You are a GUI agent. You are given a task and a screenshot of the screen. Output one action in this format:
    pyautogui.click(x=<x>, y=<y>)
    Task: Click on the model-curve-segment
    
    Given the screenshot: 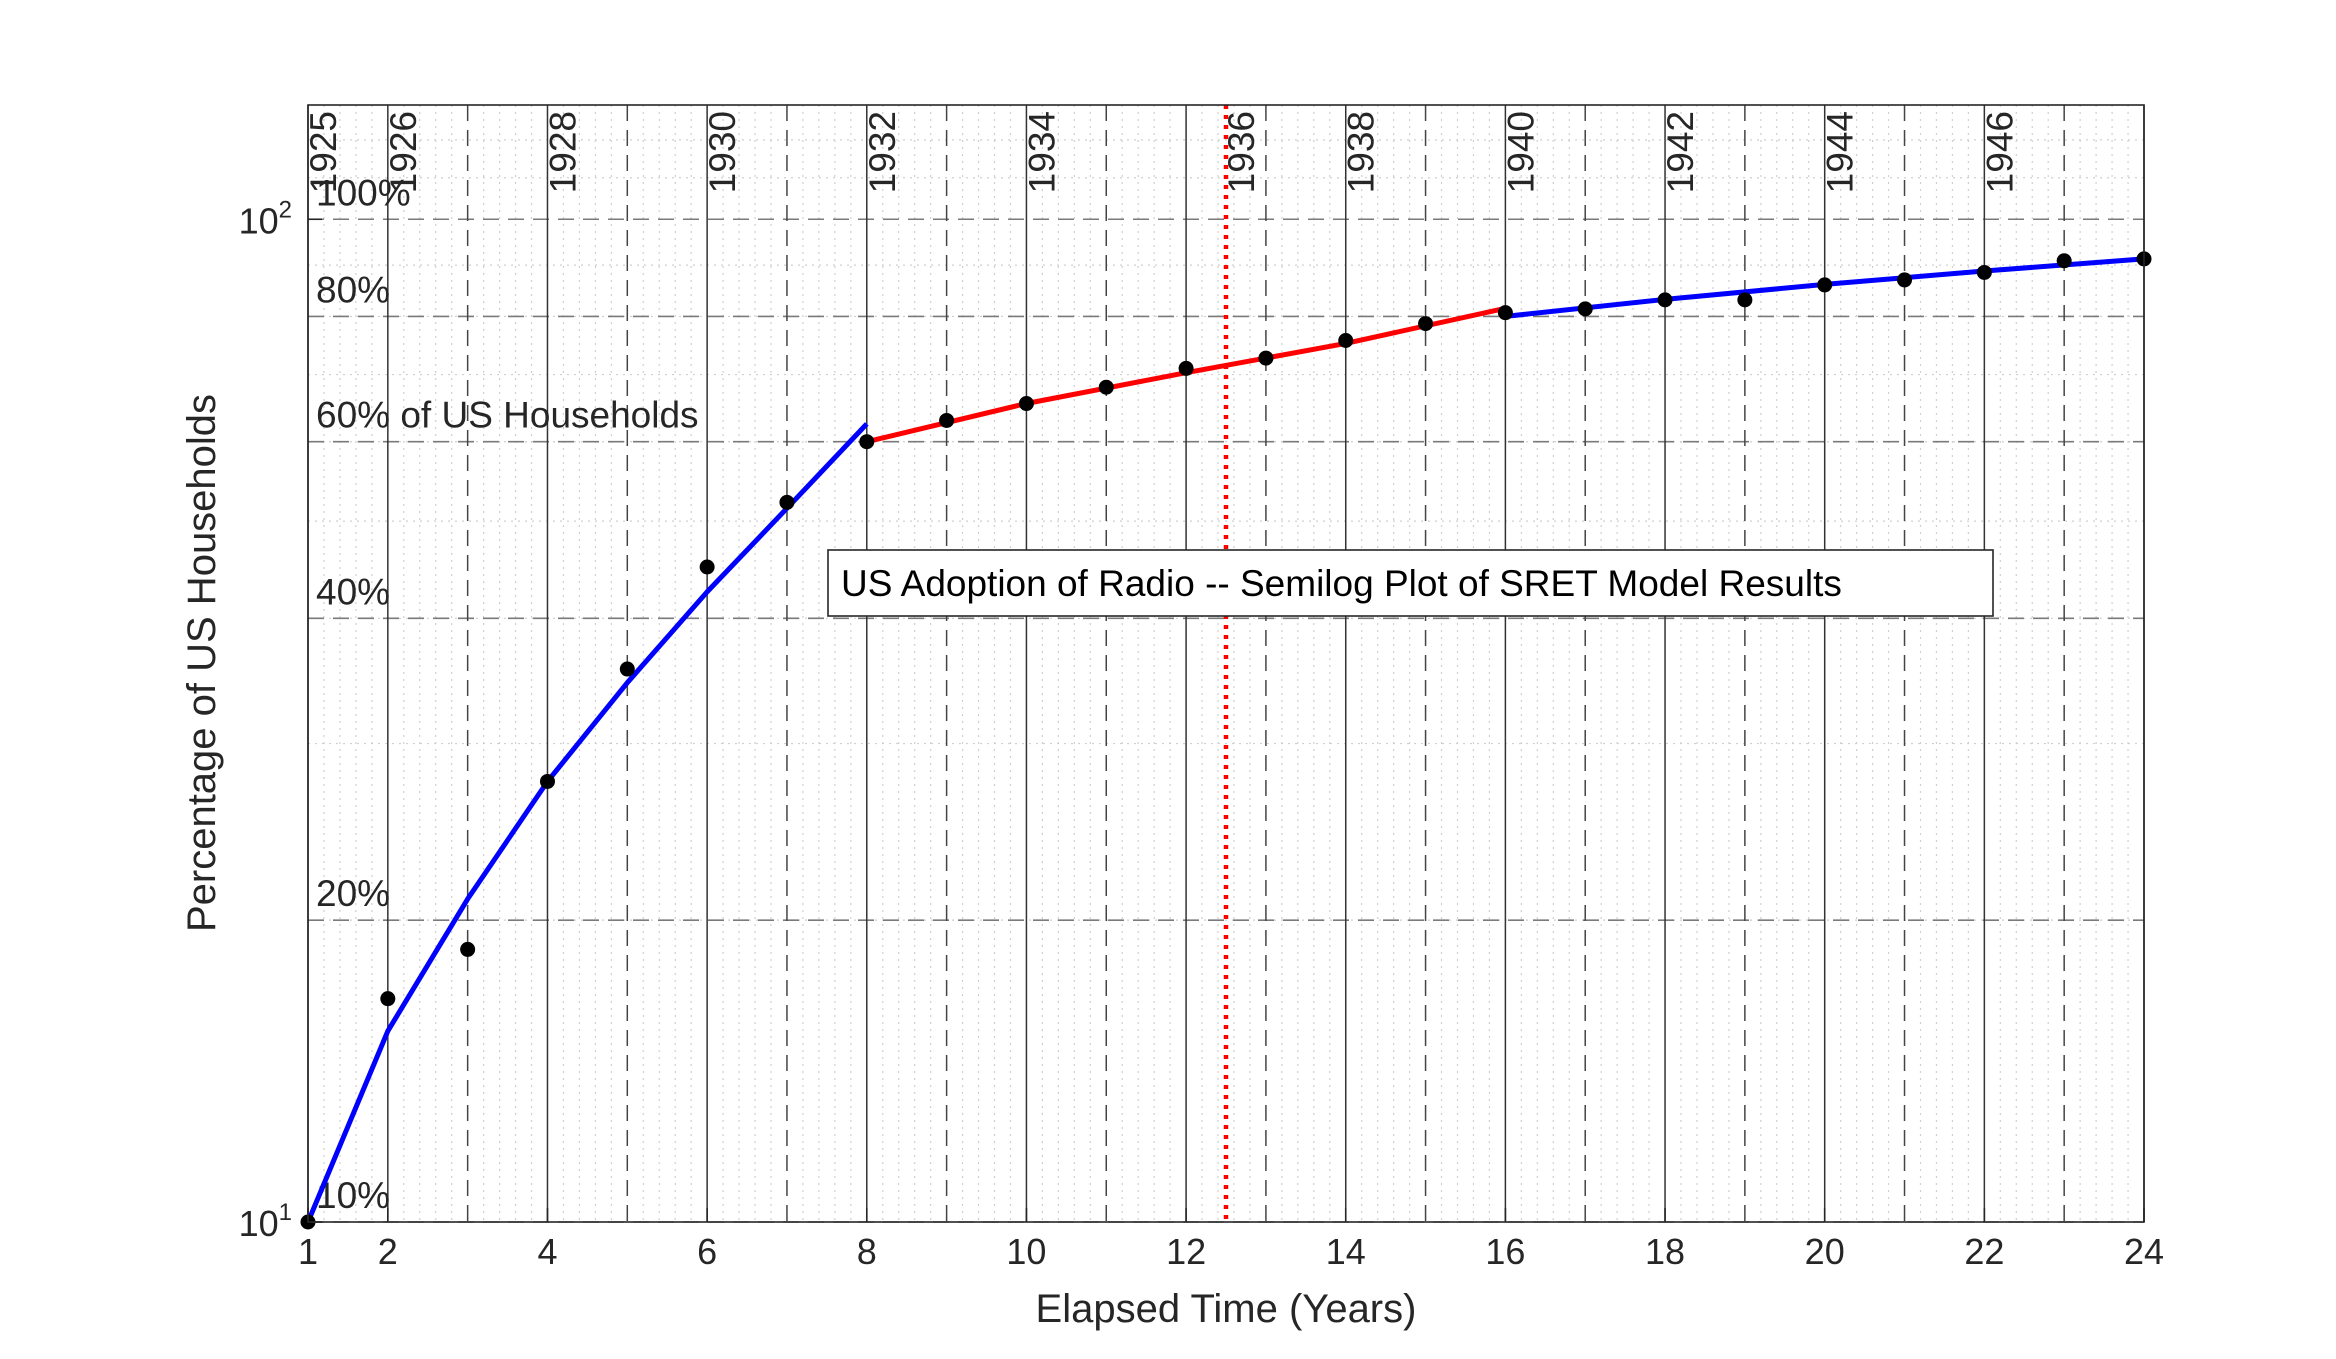 What is the action you would take?
    pyautogui.click(x=587, y=822)
    